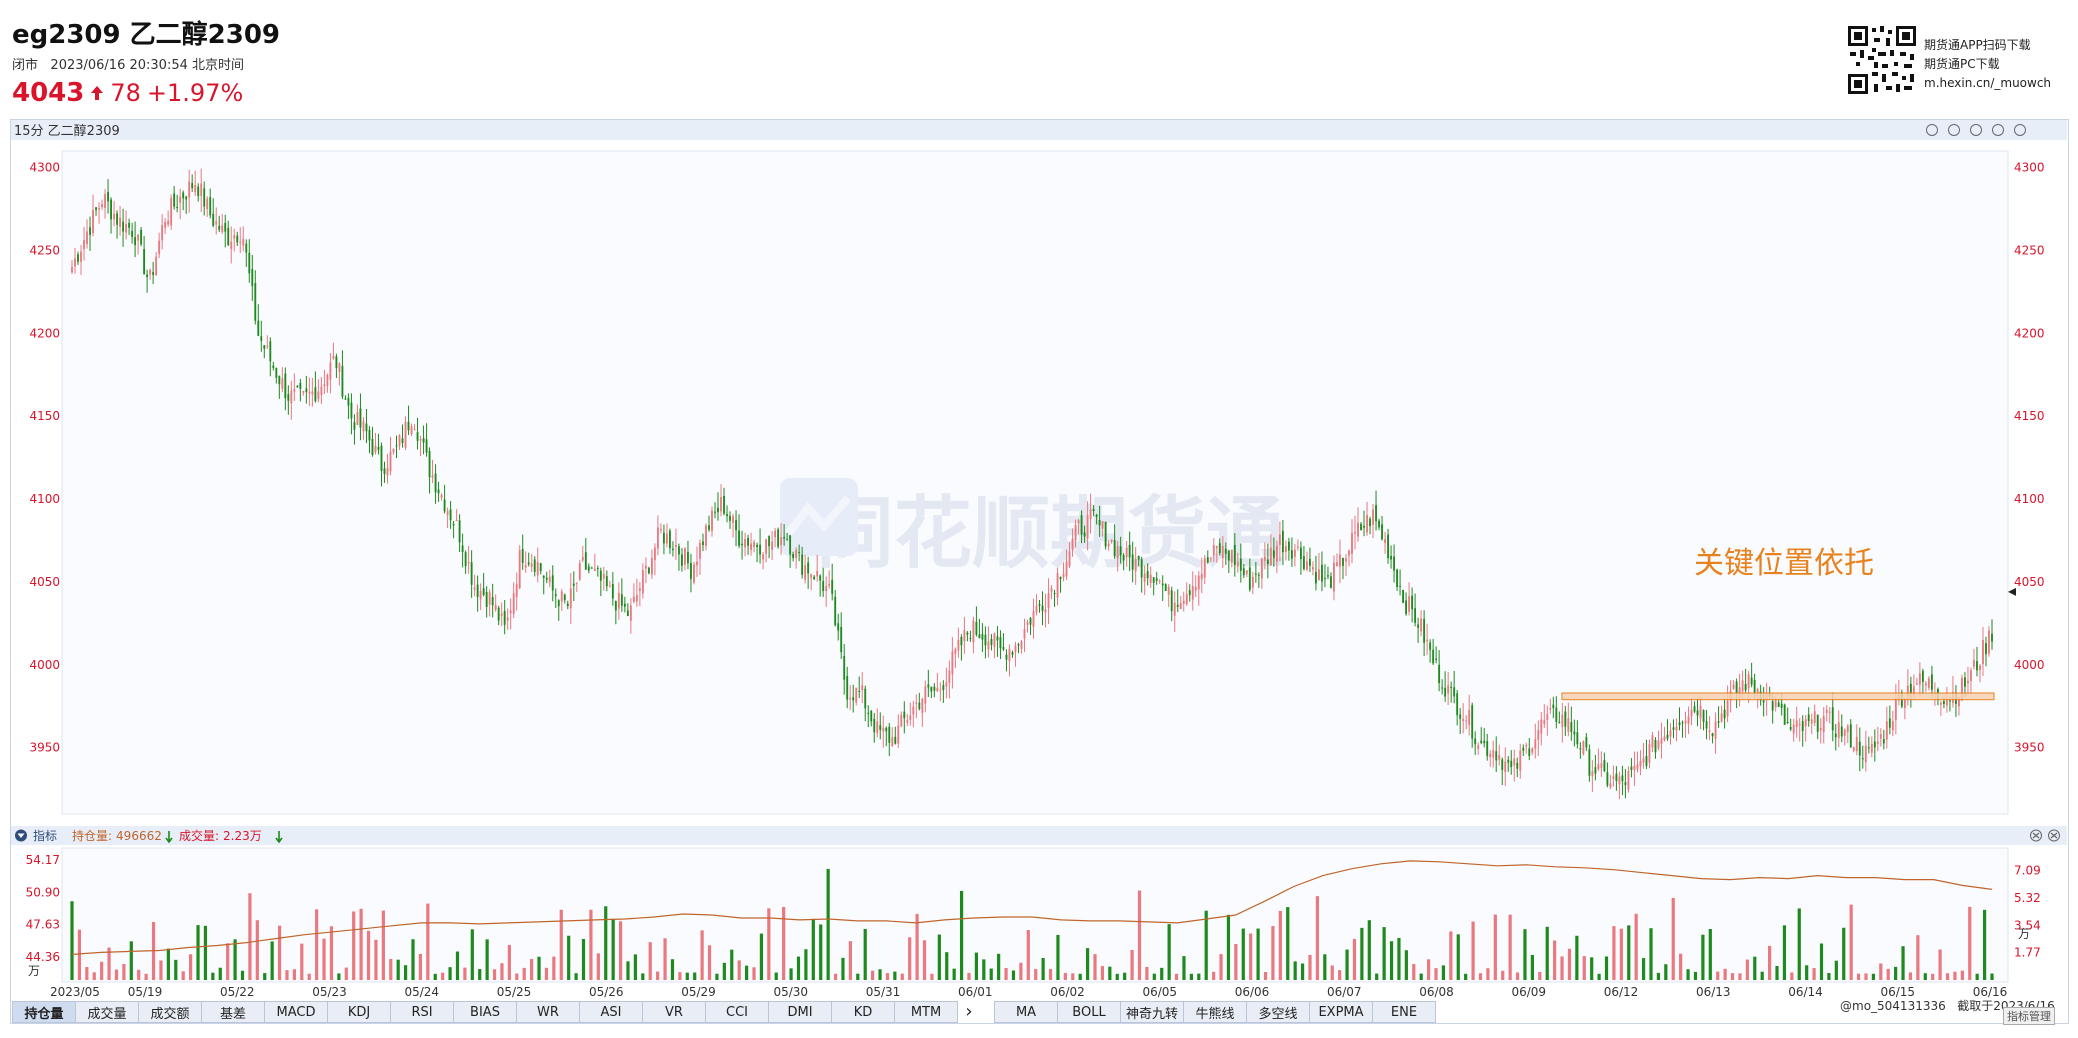 The width and height of the screenshot is (2078, 1038). What do you see at coordinates (44, 1012) in the screenshot?
I see `tab-持仓量: 持仓量` at bounding box center [44, 1012].